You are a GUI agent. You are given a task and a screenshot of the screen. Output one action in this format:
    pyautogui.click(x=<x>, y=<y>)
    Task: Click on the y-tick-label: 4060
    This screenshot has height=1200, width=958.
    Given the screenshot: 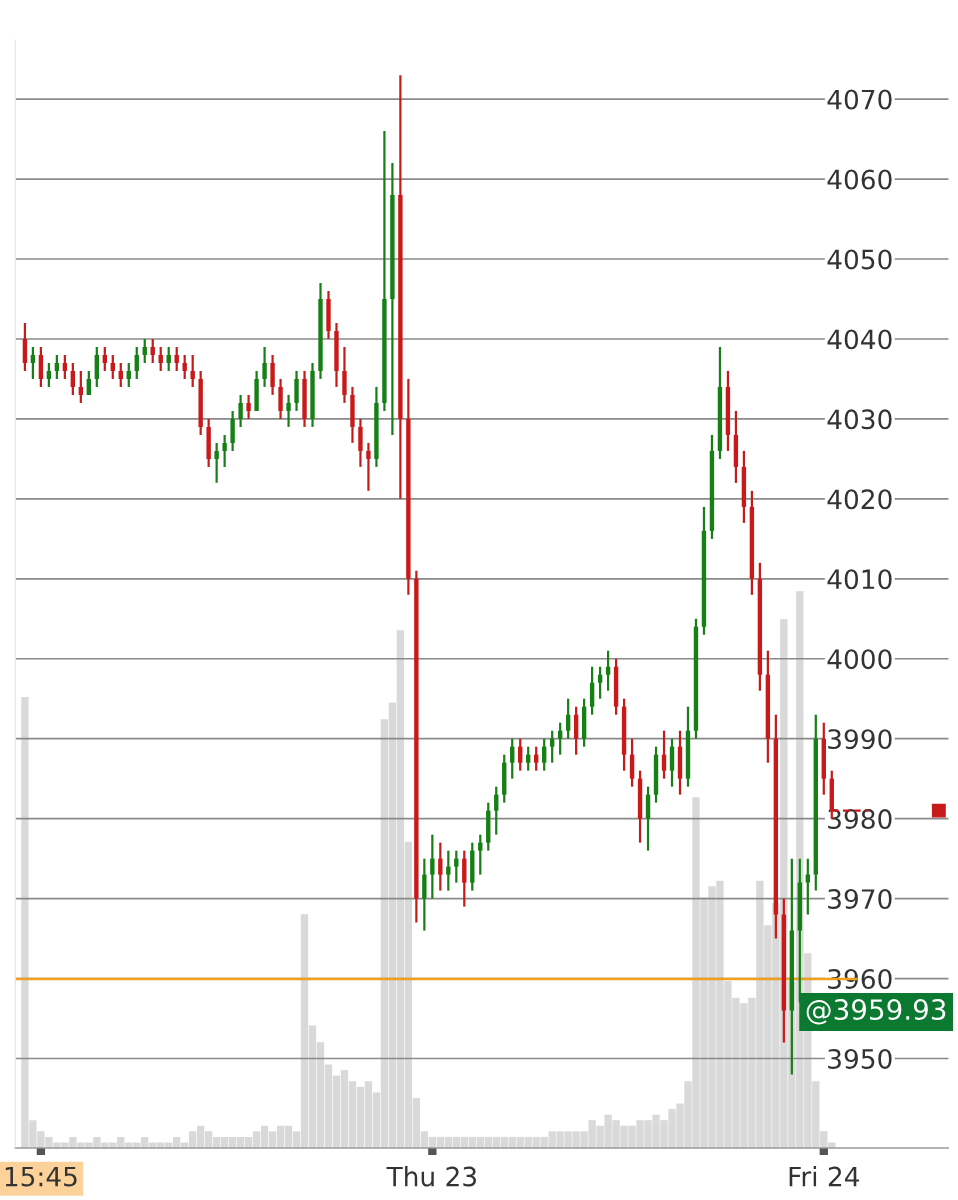 What is the action you would take?
    pyautogui.click(x=859, y=179)
    